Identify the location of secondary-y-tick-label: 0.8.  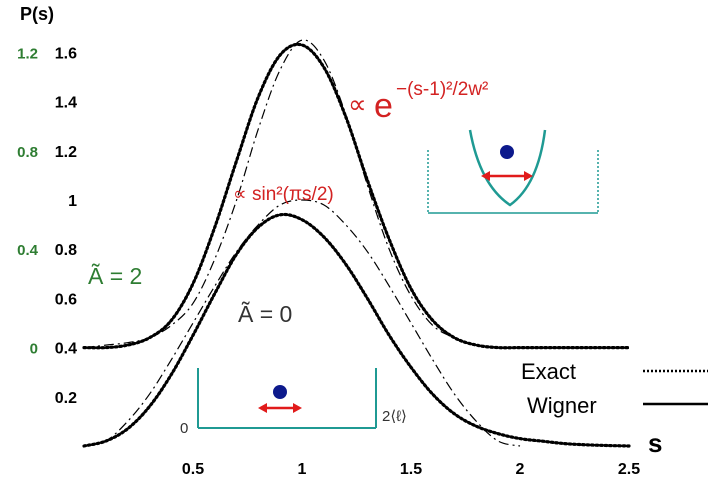
(27, 152).